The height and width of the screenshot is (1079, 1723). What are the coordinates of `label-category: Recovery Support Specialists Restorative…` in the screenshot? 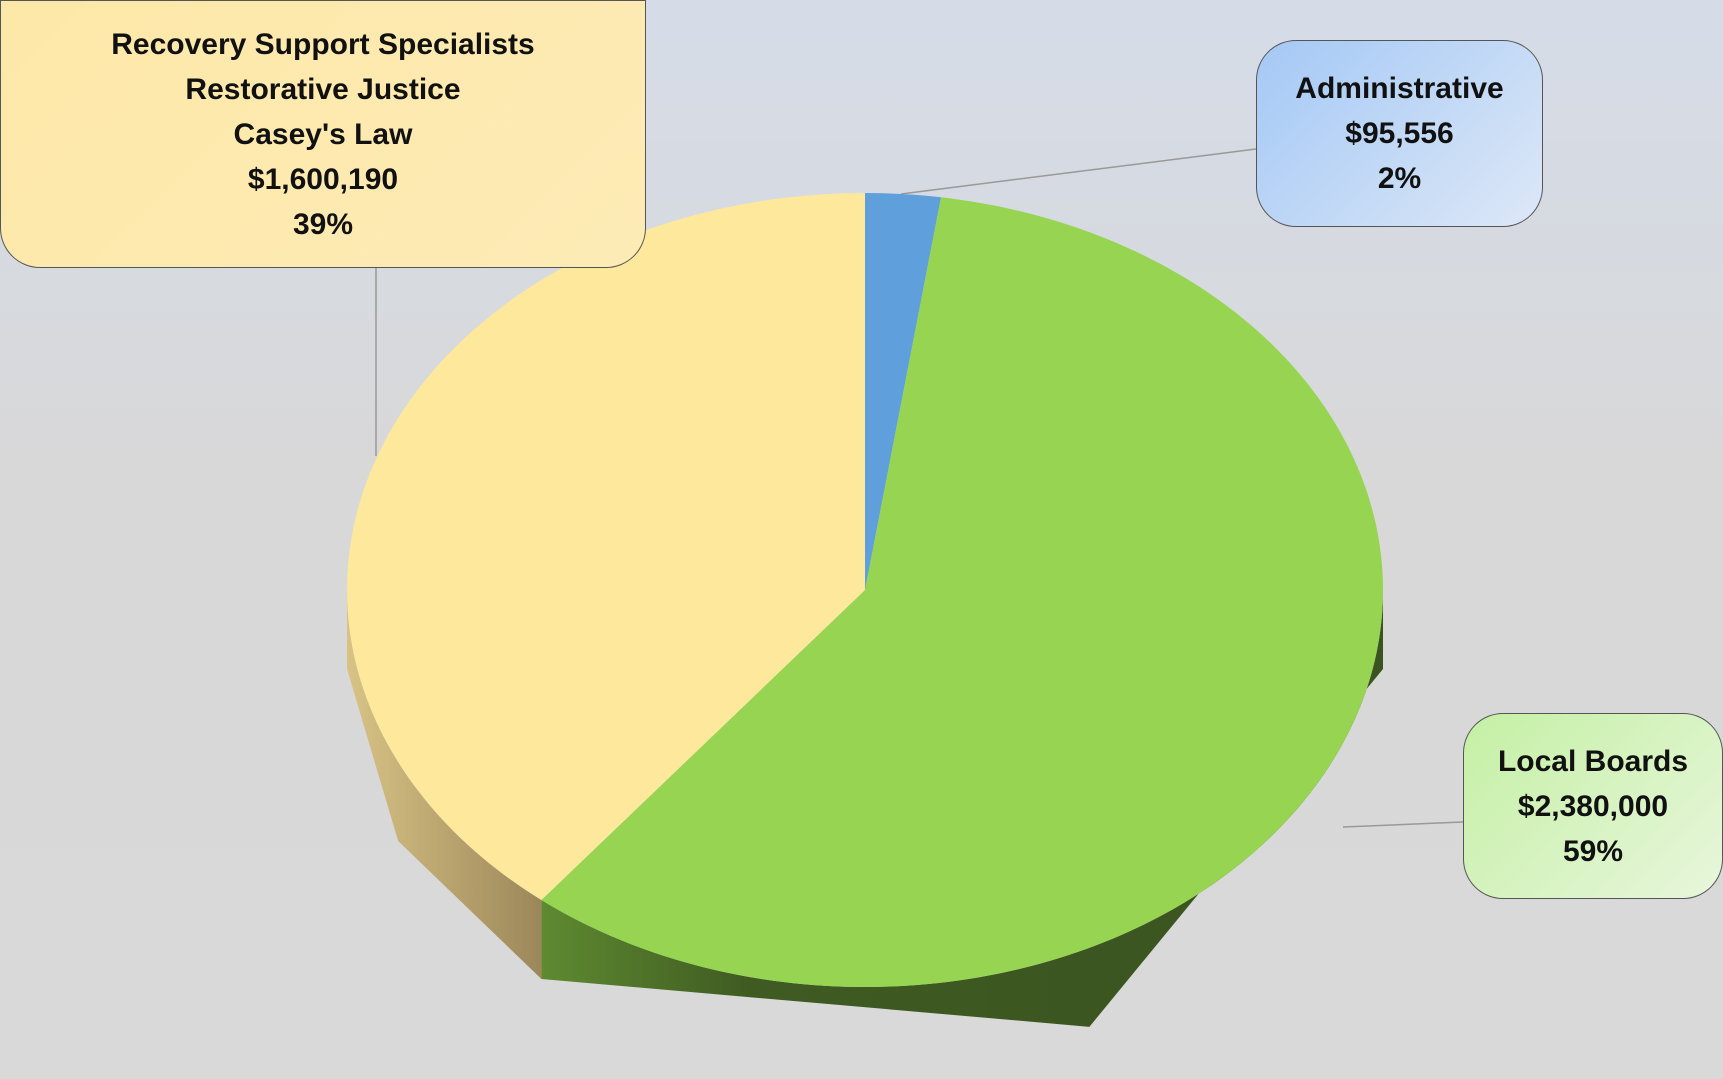 It's located at (323, 89).